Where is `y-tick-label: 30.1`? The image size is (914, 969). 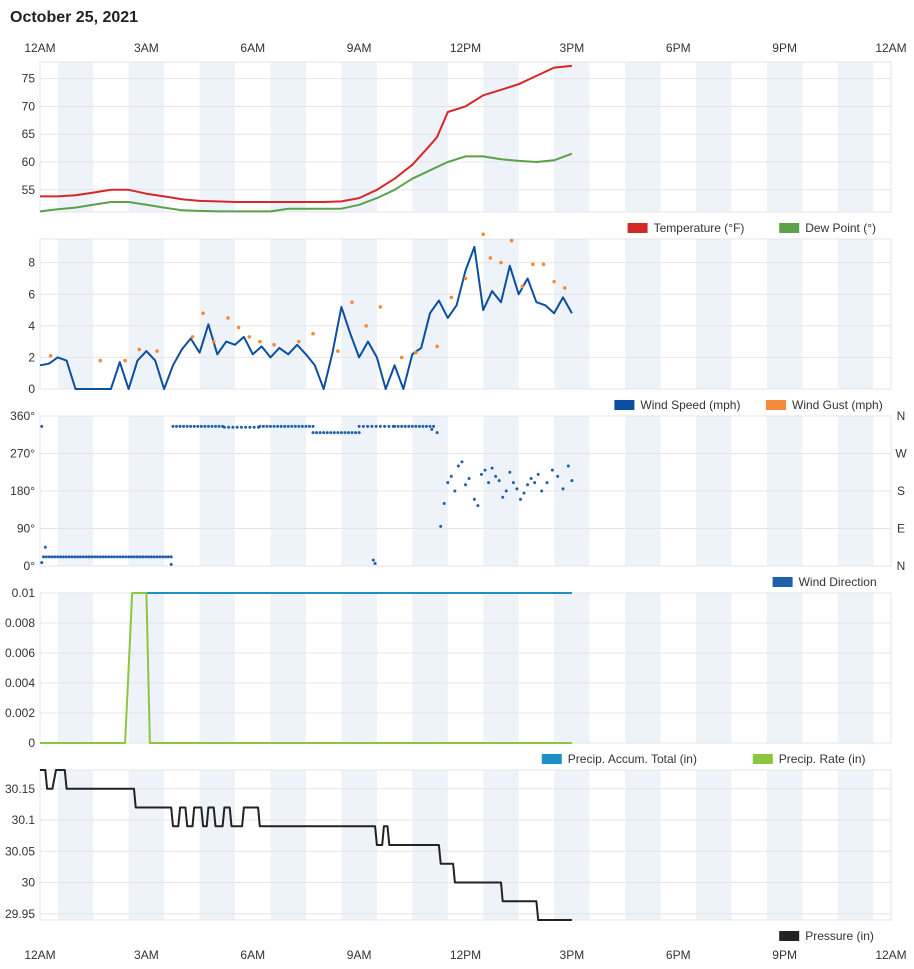
y-tick-label: 30.1 is located at coordinates (24, 820).